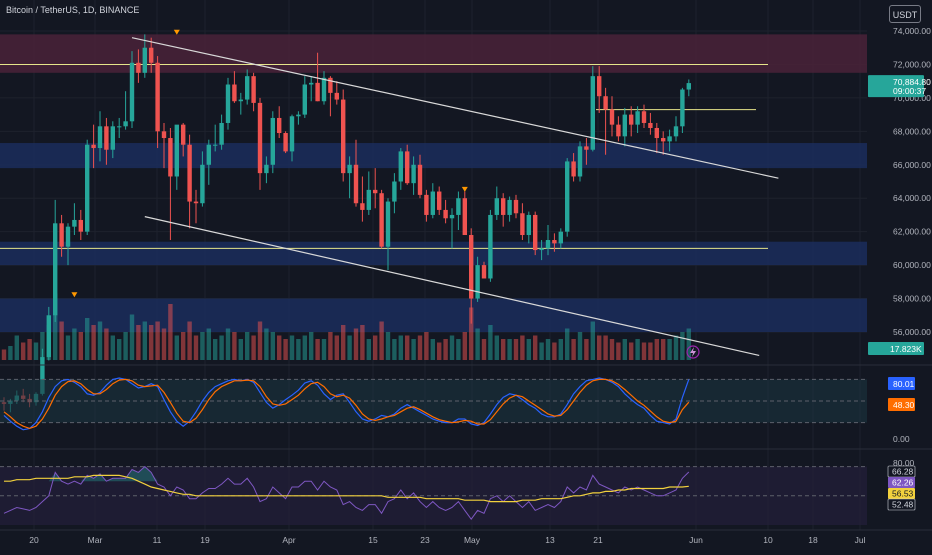 The width and height of the screenshot is (932, 555). I want to click on price-tick-label: 74,000.00, so click(912, 31).